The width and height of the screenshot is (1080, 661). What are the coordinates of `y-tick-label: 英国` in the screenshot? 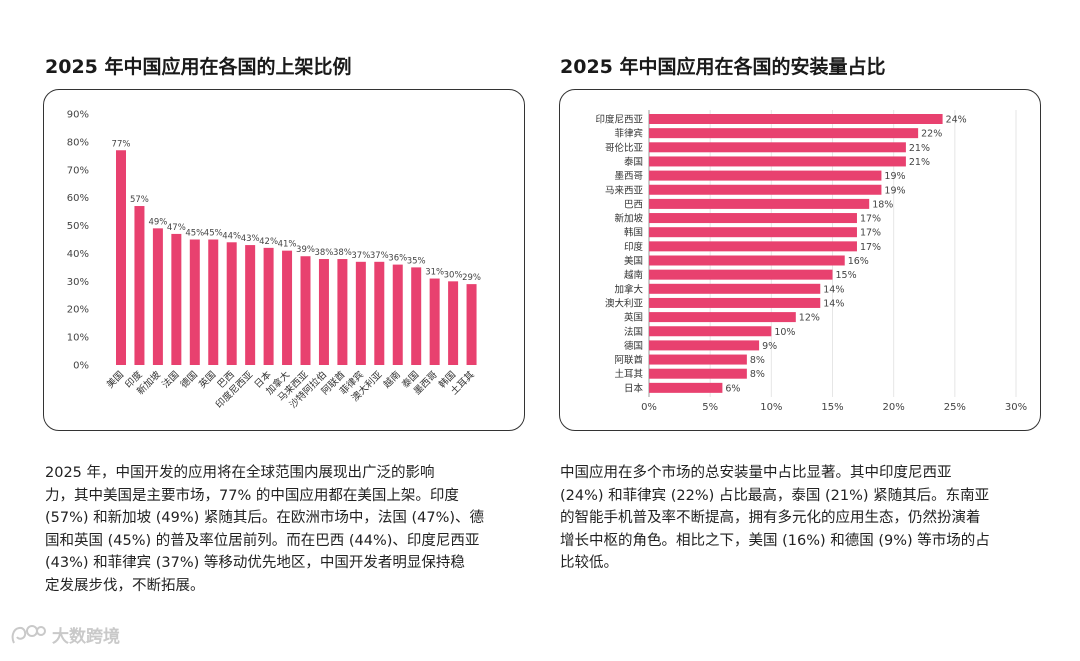 It's located at (633, 318).